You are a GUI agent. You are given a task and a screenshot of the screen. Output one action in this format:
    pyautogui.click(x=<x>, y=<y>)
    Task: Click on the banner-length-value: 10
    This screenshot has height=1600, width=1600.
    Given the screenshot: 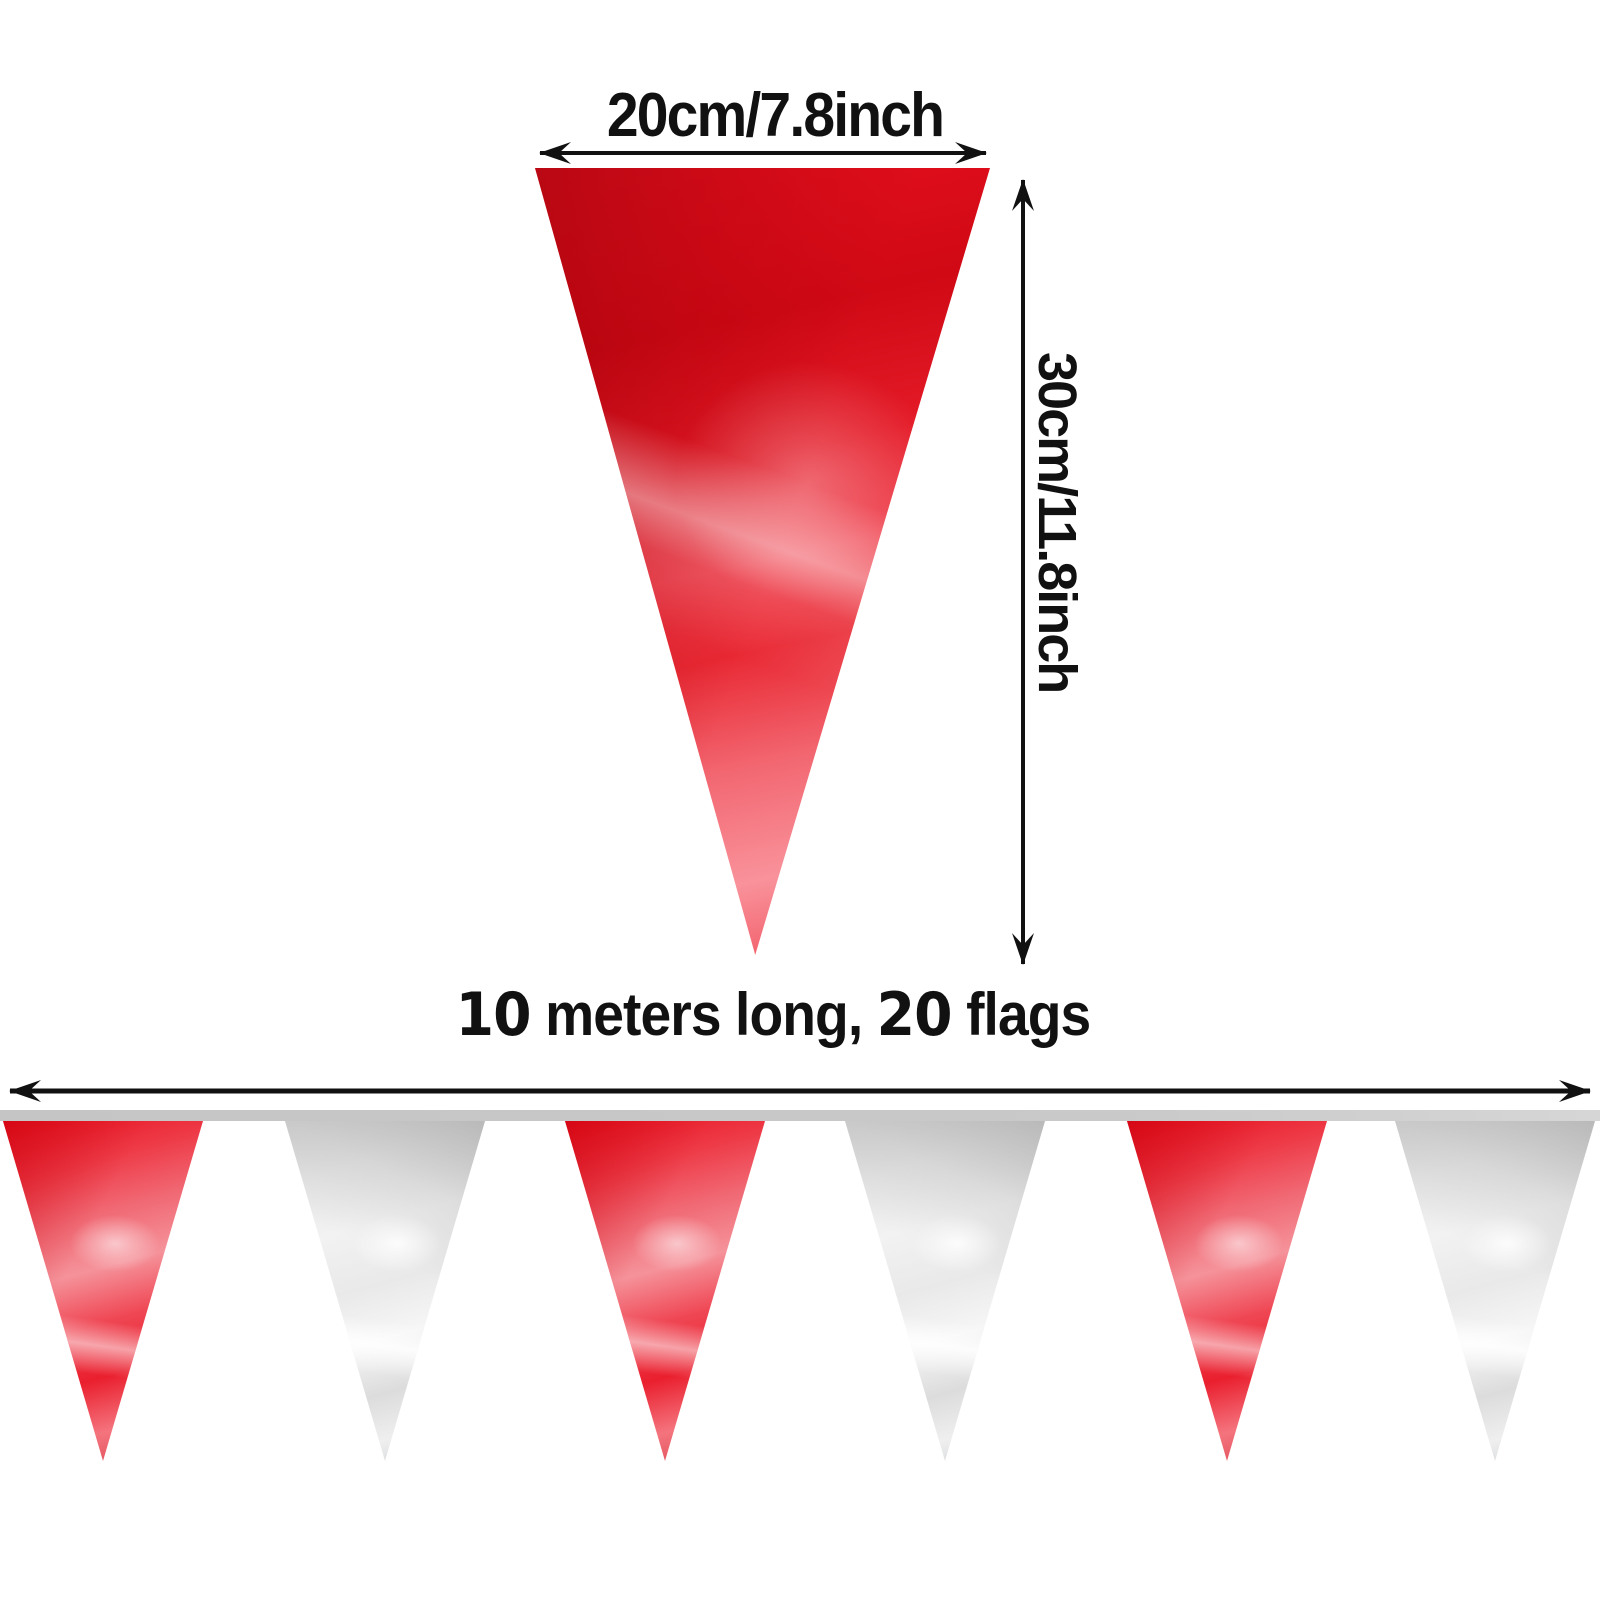 What is the action you would take?
    pyautogui.click(x=493, y=1015)
    